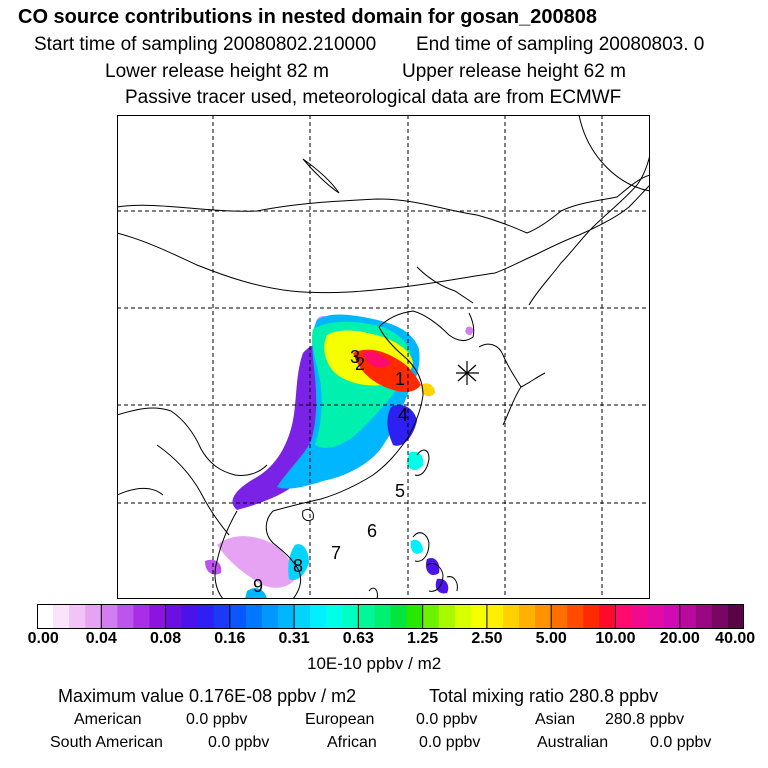  Describe the element at coordinates (336, 553) in the screenshot. I see `region-label-7: 7` at that location.